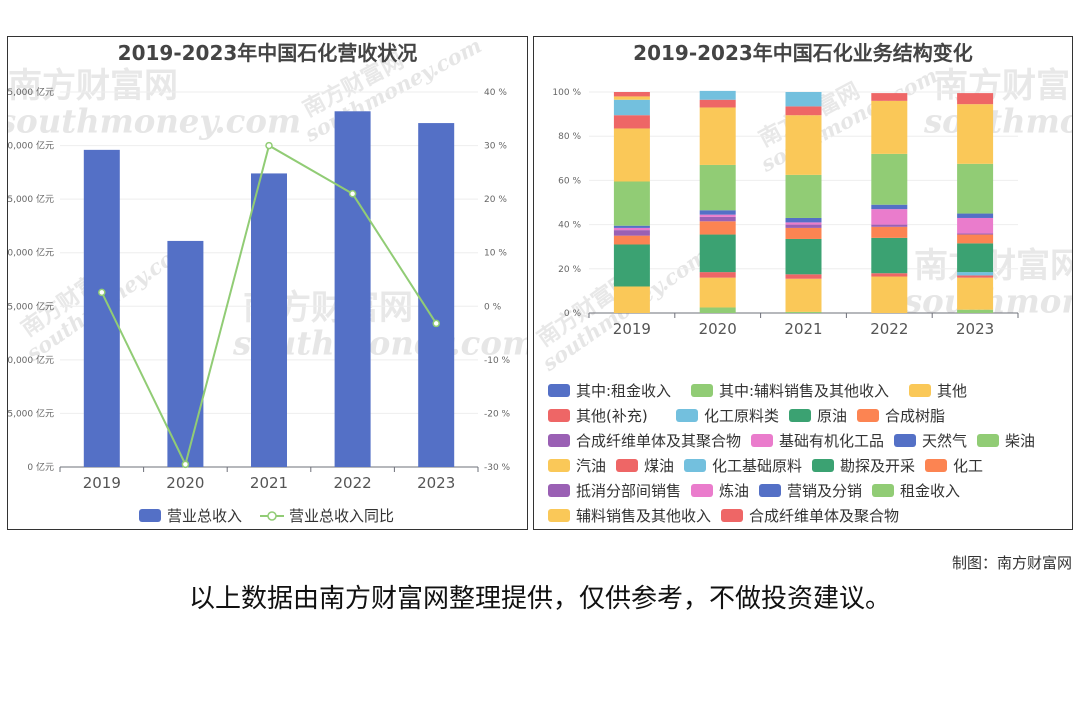 The image size is (1080, 720). Describe the element at coordinates (824, 516) in the screenshot. I see `legend-label: 合成纤维单体及聚合物` at that location.